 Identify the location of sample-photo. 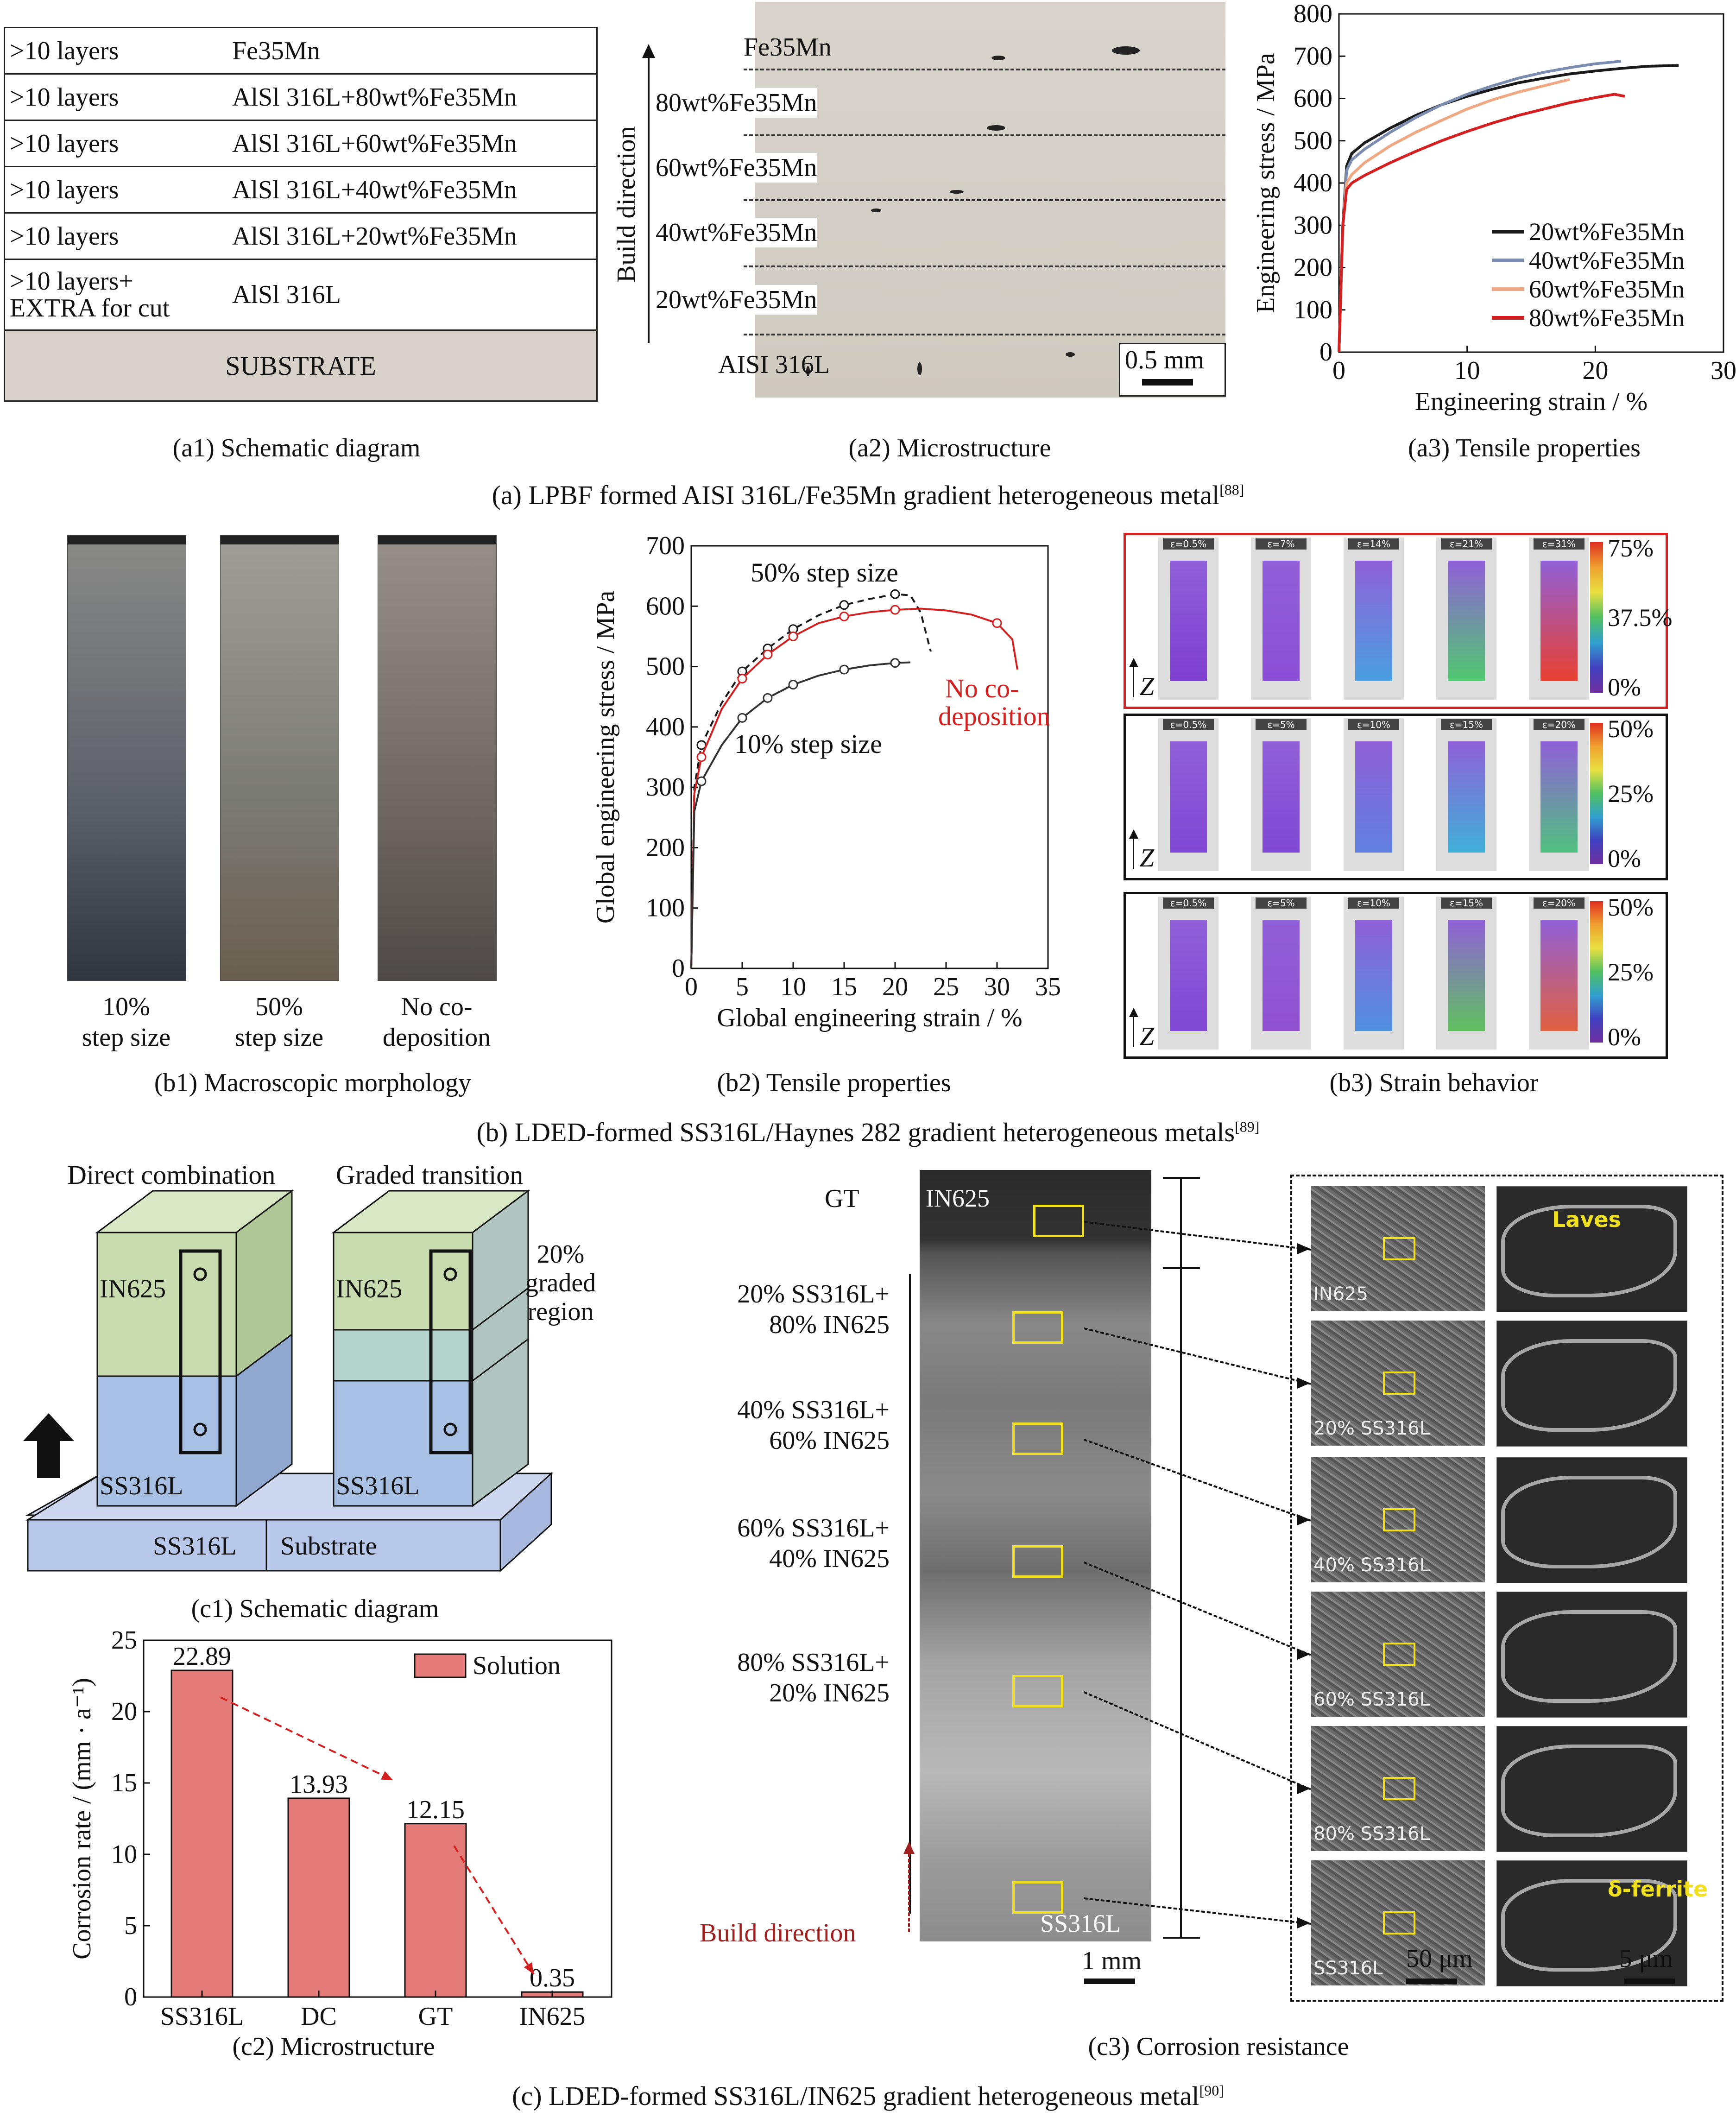
(279, 758).